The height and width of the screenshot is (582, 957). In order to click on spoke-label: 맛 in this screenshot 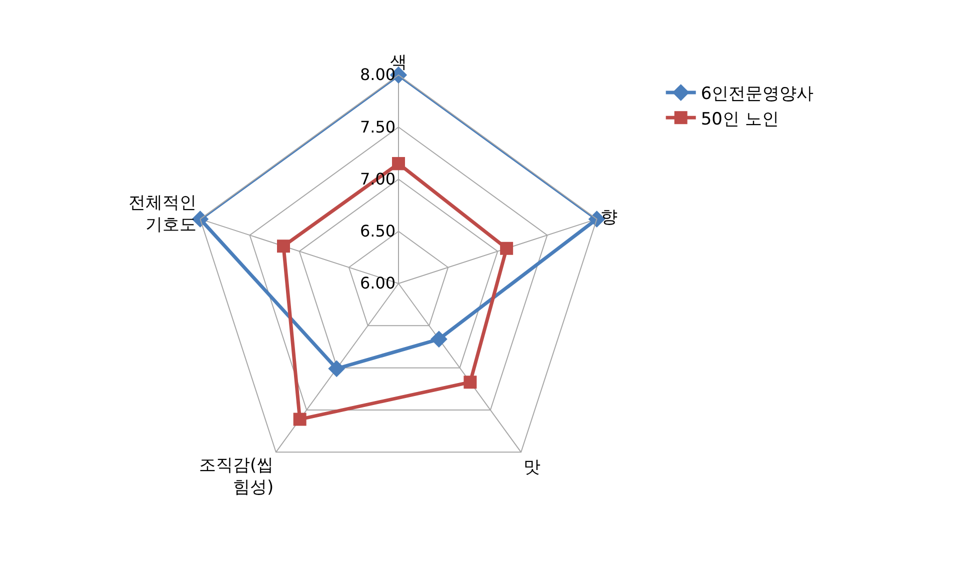, I will do `click(531, 468)`.